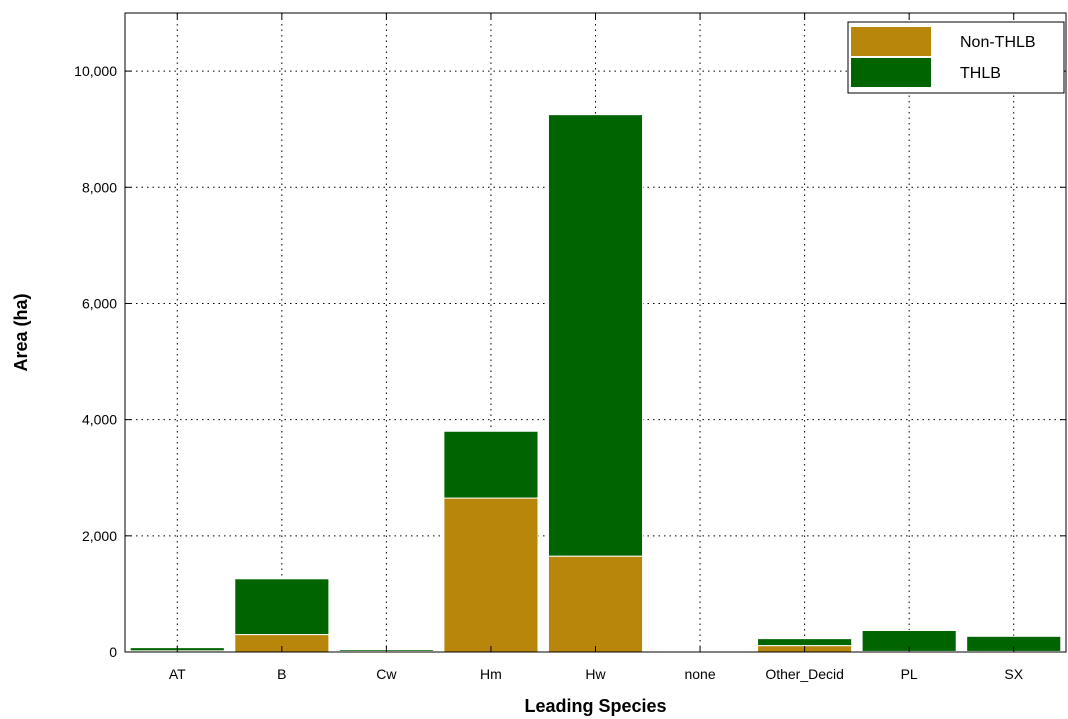 Image resolution: width=1068 pixels, height=719 pixels. Describe the element at coordinates (595, 335) in the screenshot. I see `bar-thlb-hw` at that location.